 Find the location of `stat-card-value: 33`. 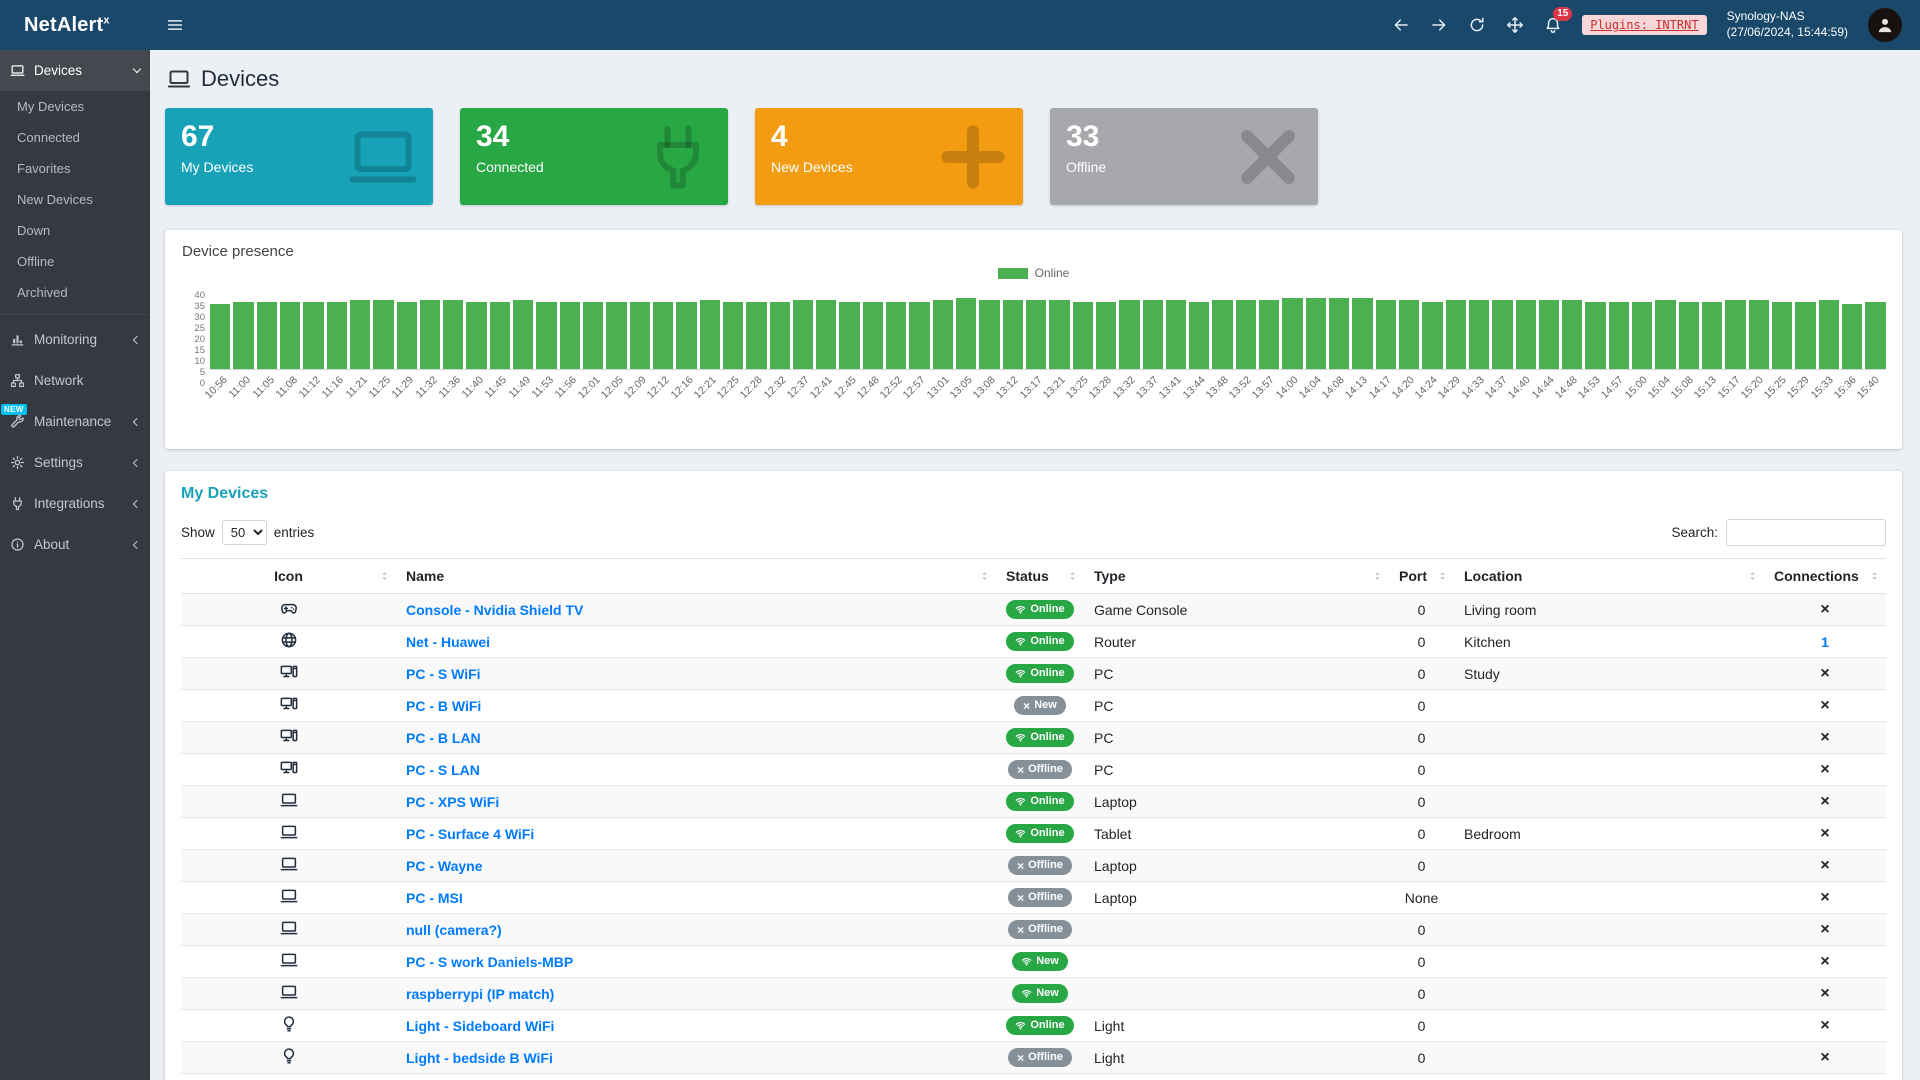

stat-card-value: 33 is located at coordinates (1083, 136).